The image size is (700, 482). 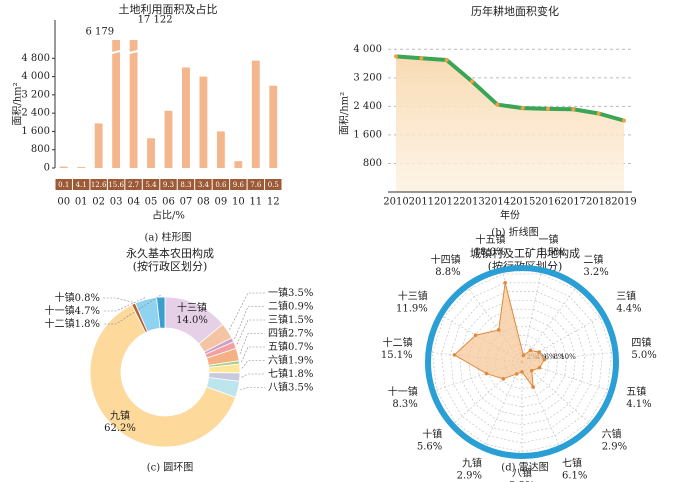 I want to click on share-label: 0.6, so click(x=221, y=185).